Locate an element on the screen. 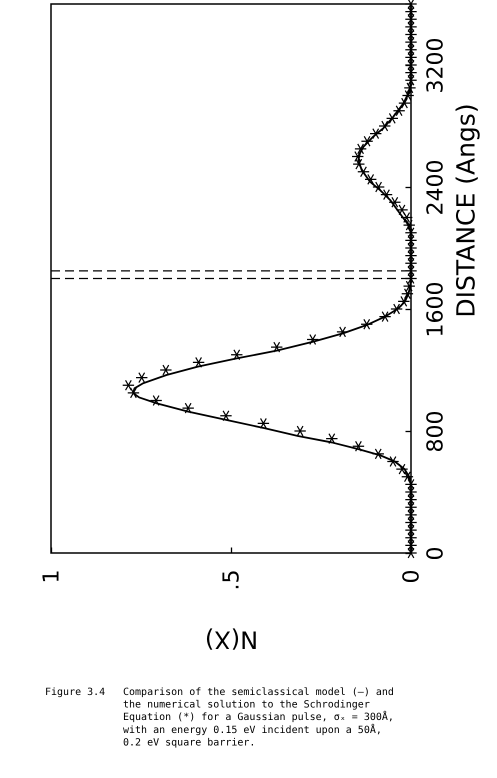 This screenshot has width=497, height=778. x-tick-label: 1 is located at coordinates (52, 577).